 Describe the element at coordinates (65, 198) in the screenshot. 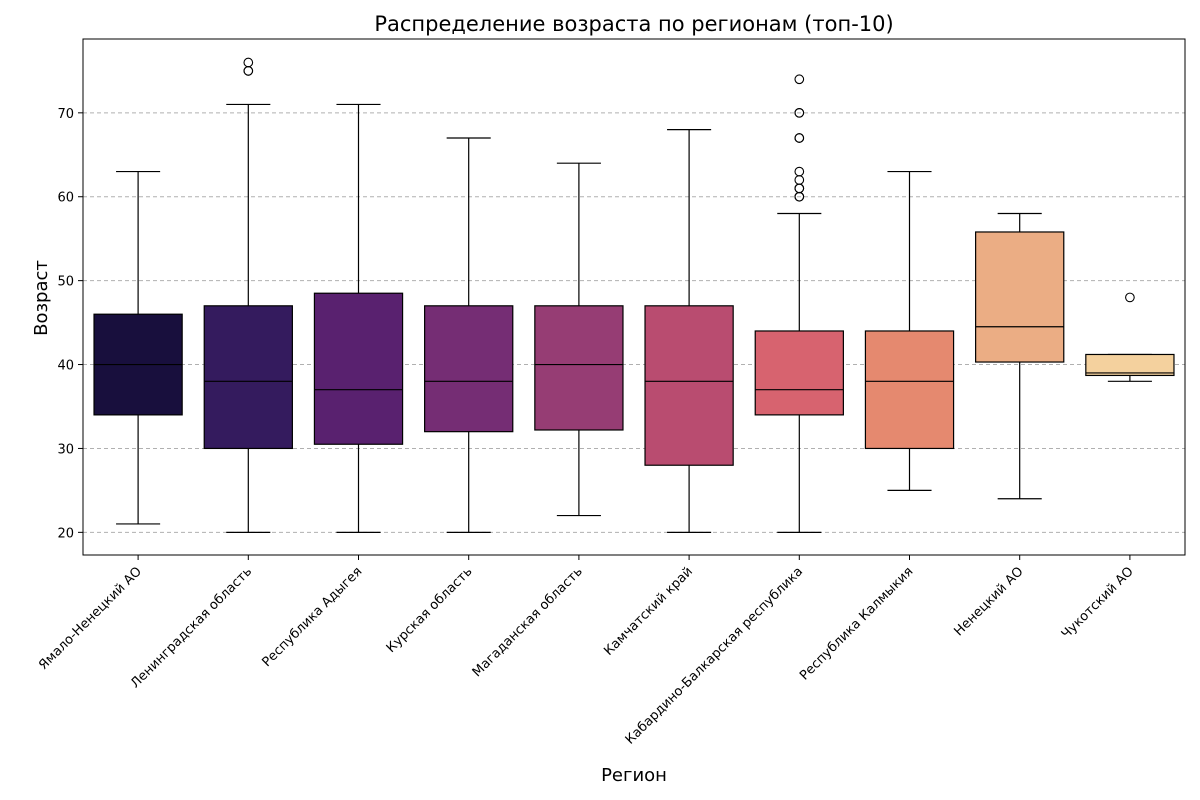

I see `y-tick-label: 60` at that location.